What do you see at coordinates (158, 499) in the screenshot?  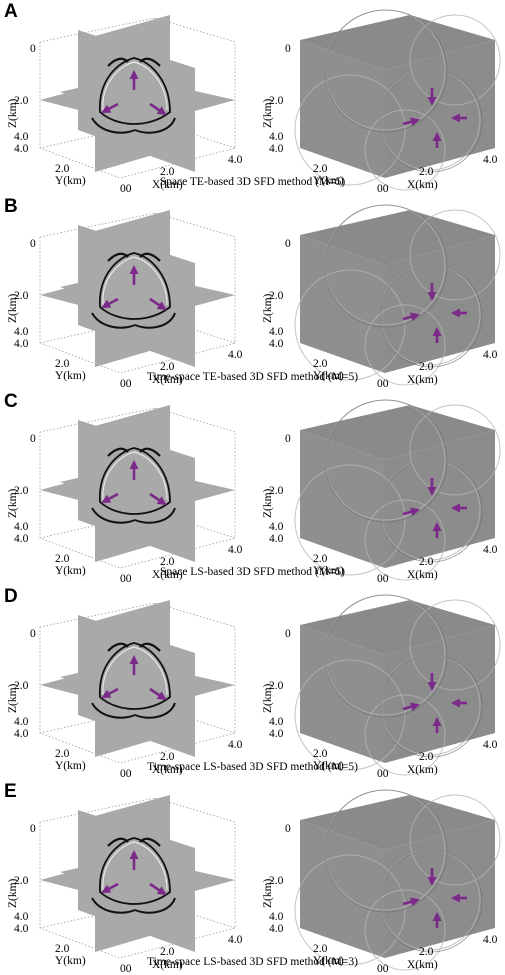 I see `arrow-down-right` at bounding box center [158, 499].